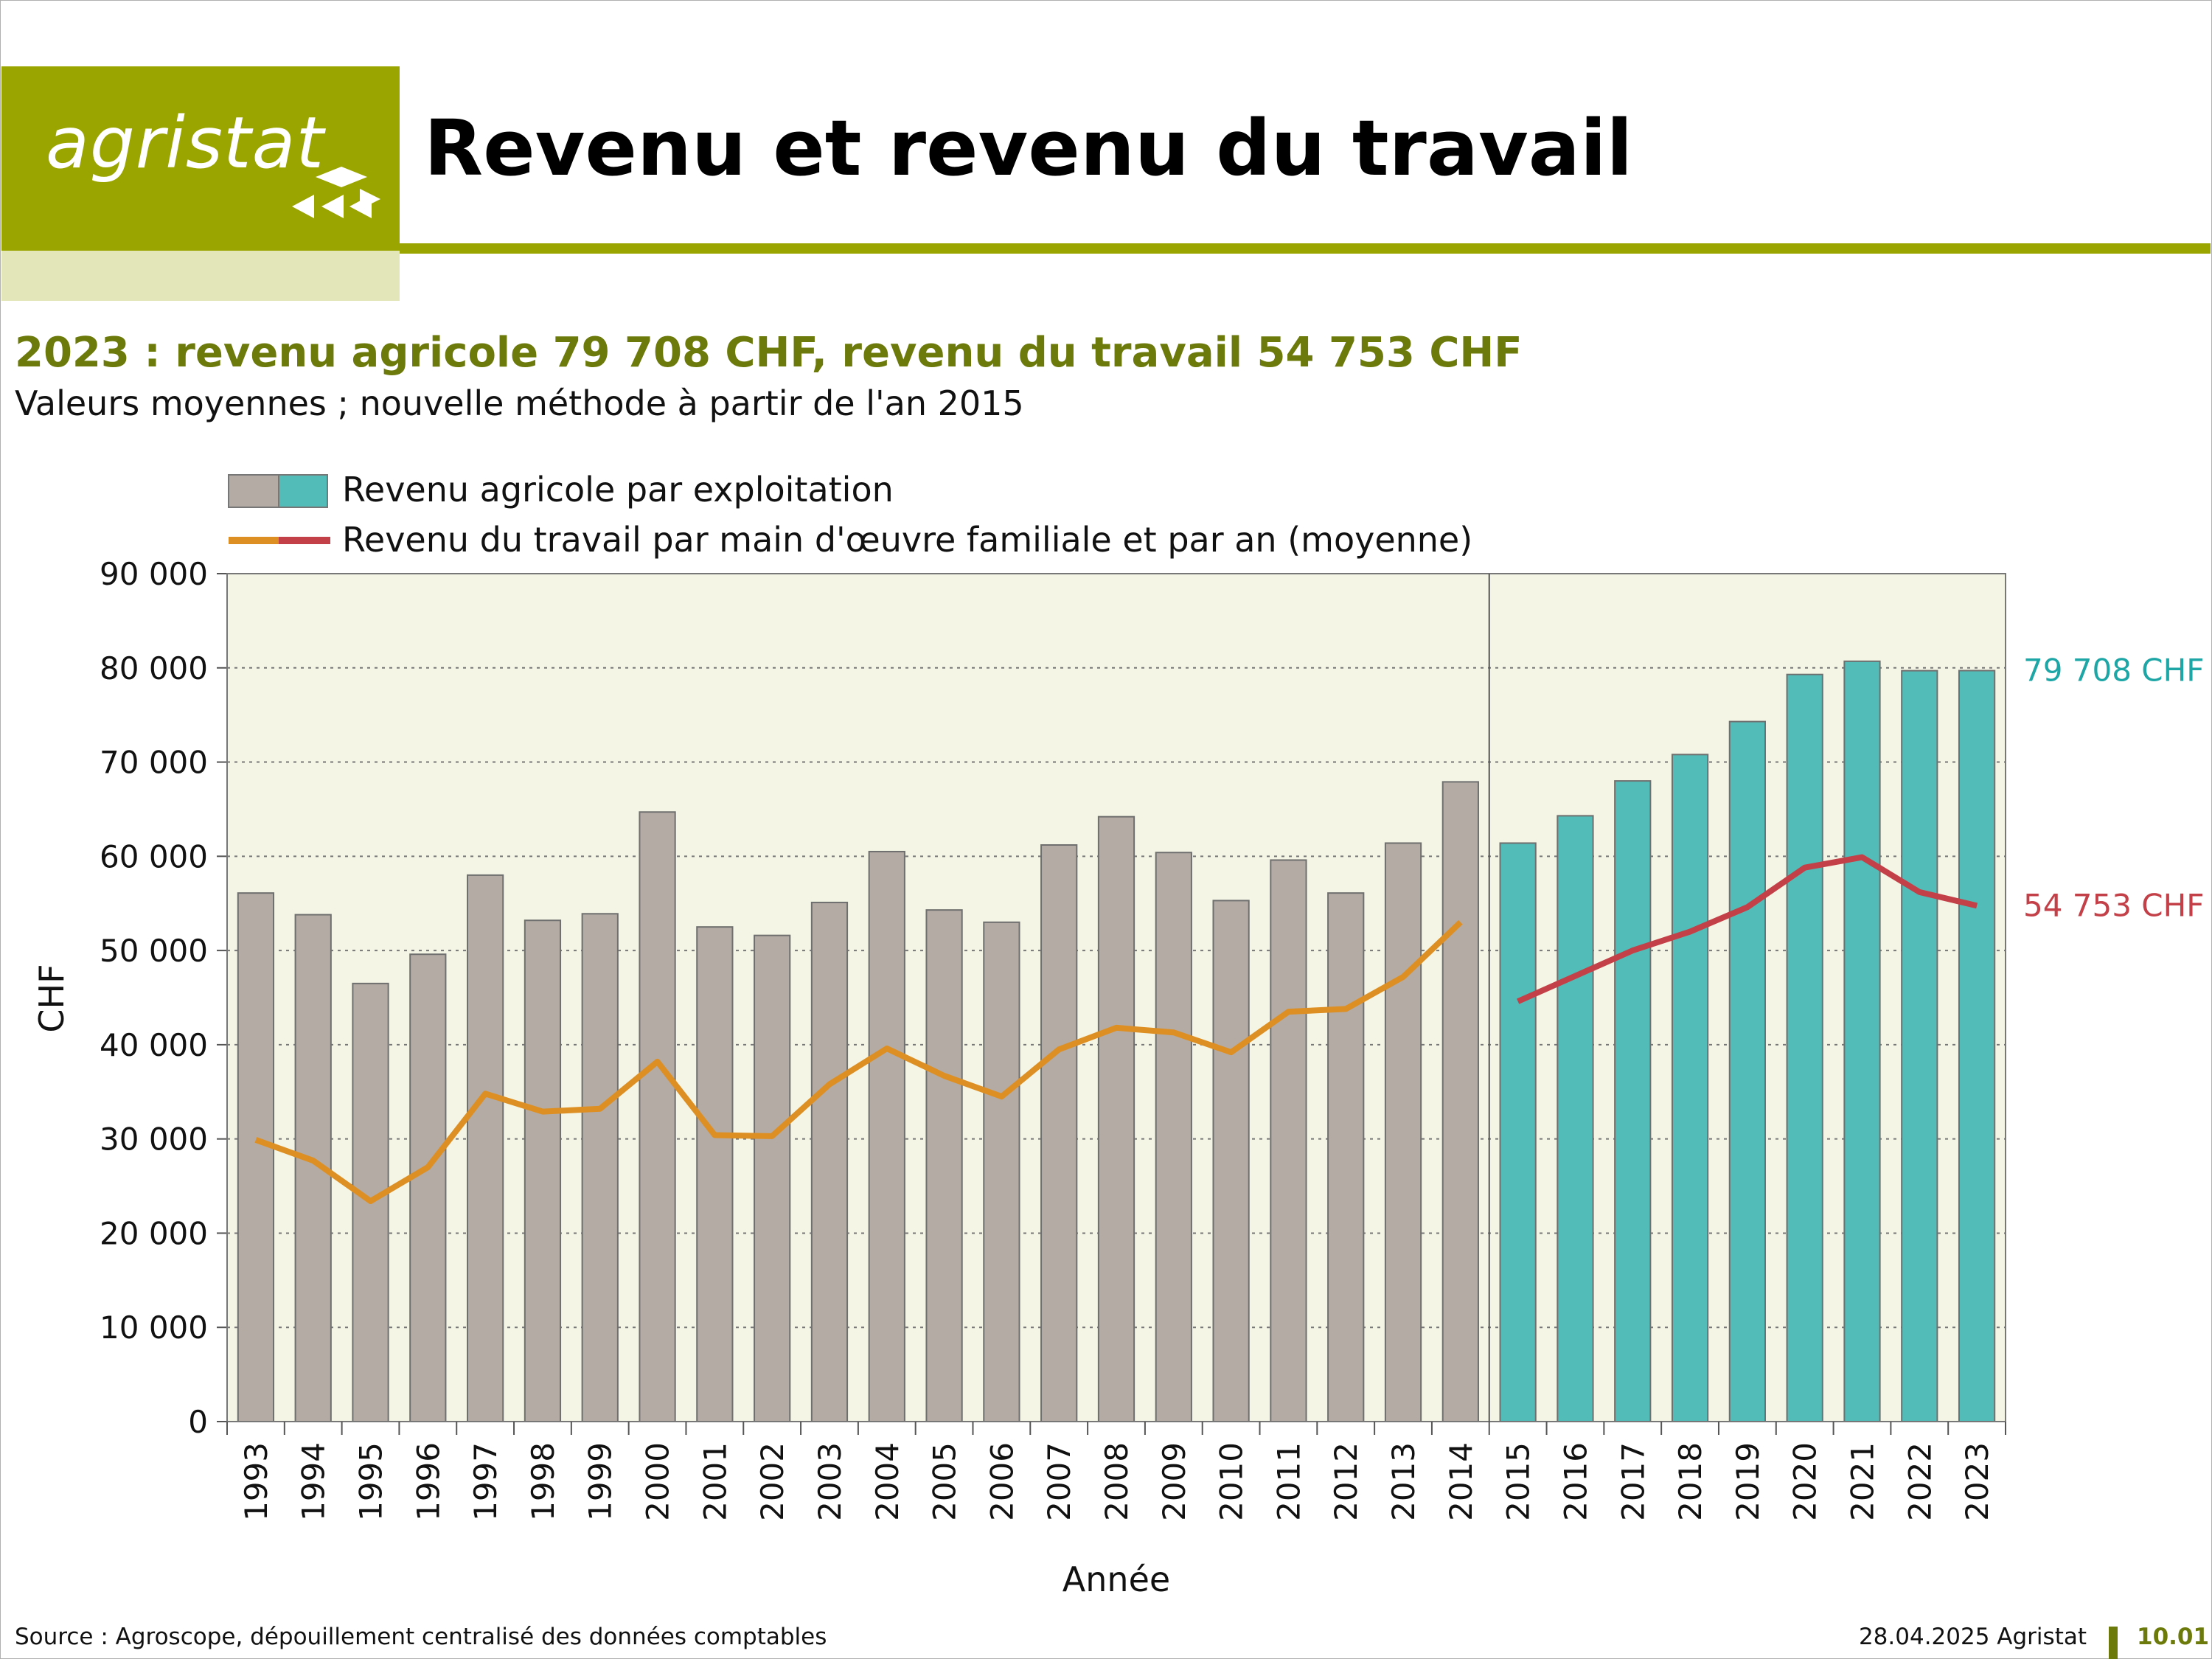 This screenshot has height=1659, width=2212. What do you see at coordinates (154, 668) in the screenshot?
I see `y-tick-label: 80 000` at bounding box center [154, 668].